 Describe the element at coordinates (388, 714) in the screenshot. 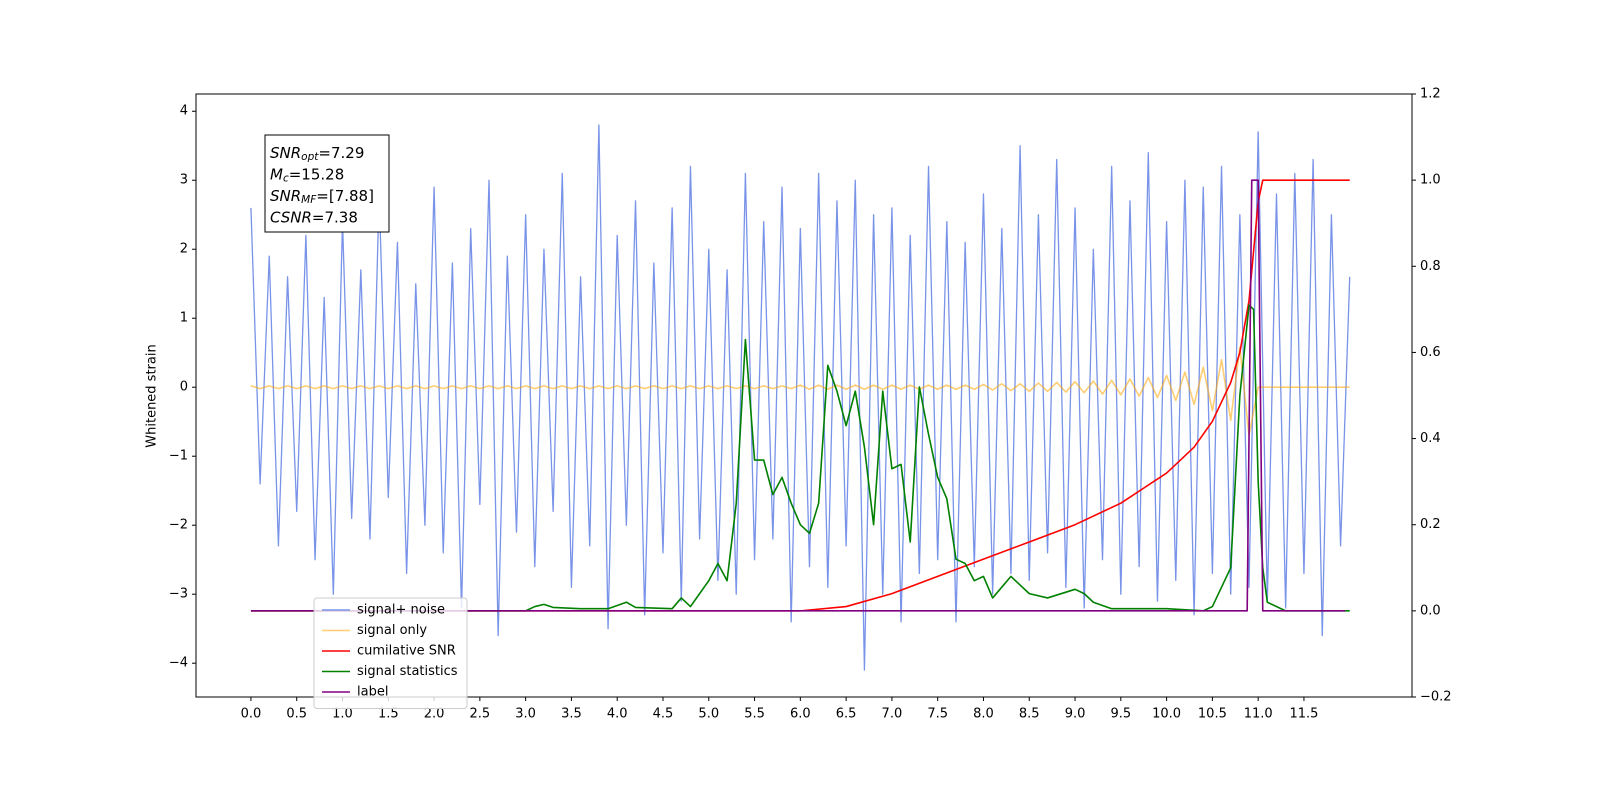

I see `x-tick-label: 1.5` at that location.